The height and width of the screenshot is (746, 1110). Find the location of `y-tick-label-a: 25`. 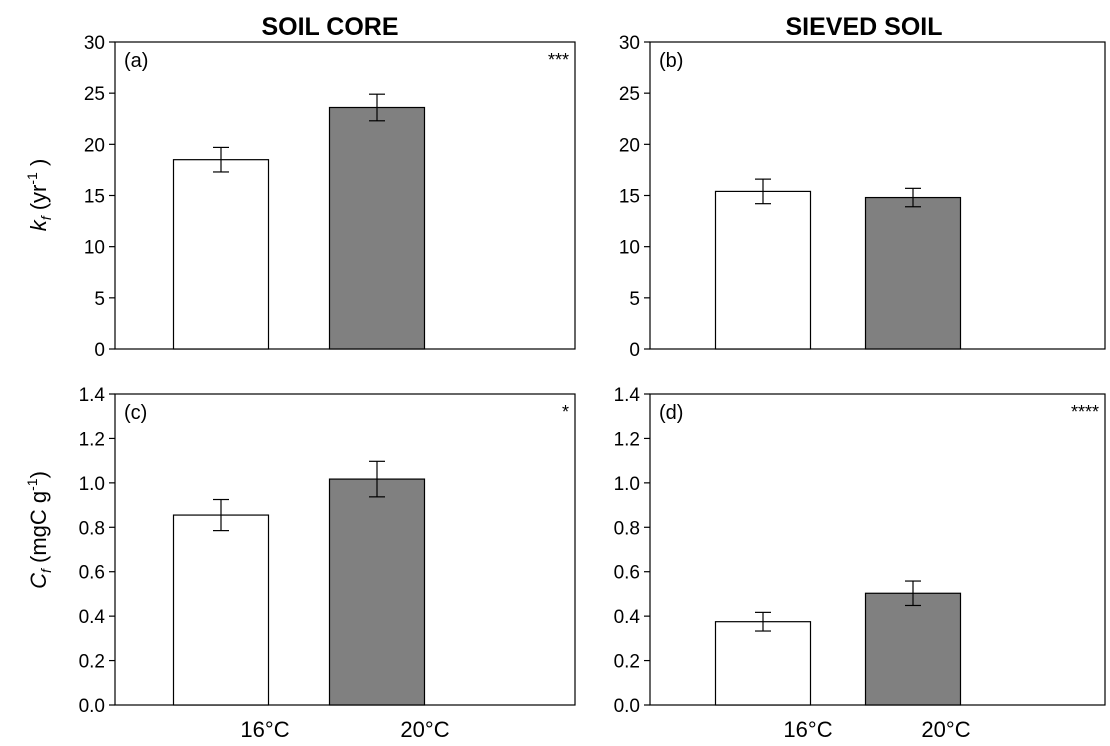

y-tick-label-a: 25 is located at coordinates (94, 94).